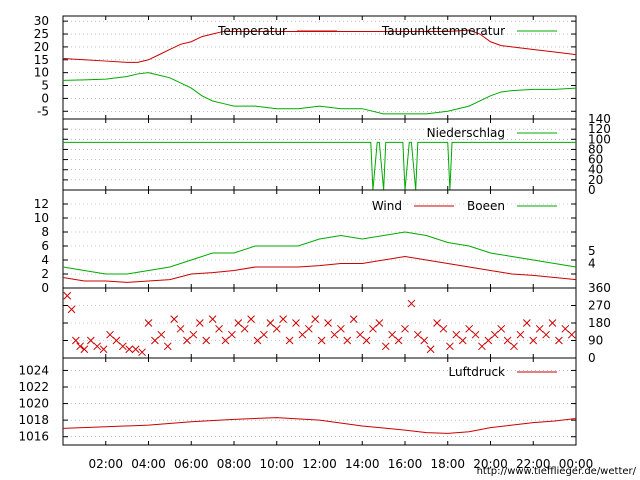 Image resolution: width=640 pixels, height=480 pixels. I want to click on y-right-label: 4, so click(592, 264).